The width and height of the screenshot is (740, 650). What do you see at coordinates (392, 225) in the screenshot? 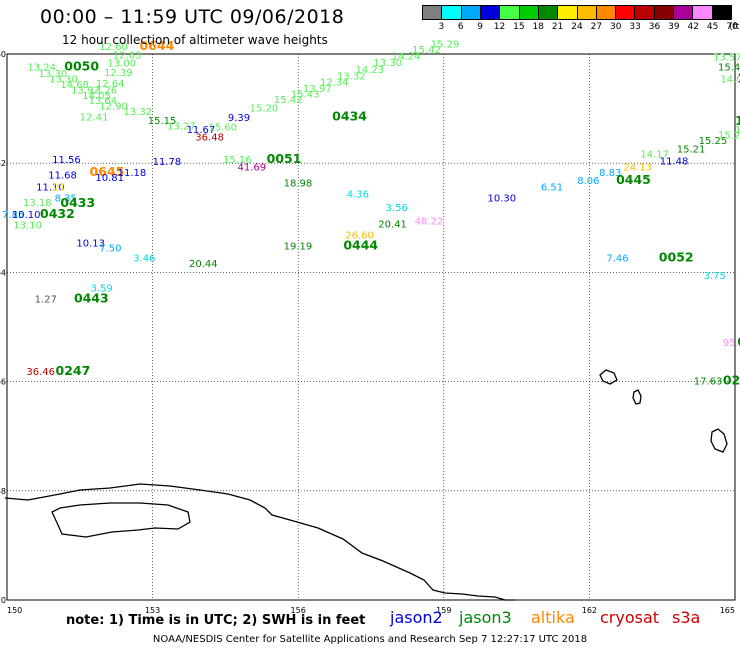
I see `wave-height-value: 20.41` at bounding box center [392, 225].